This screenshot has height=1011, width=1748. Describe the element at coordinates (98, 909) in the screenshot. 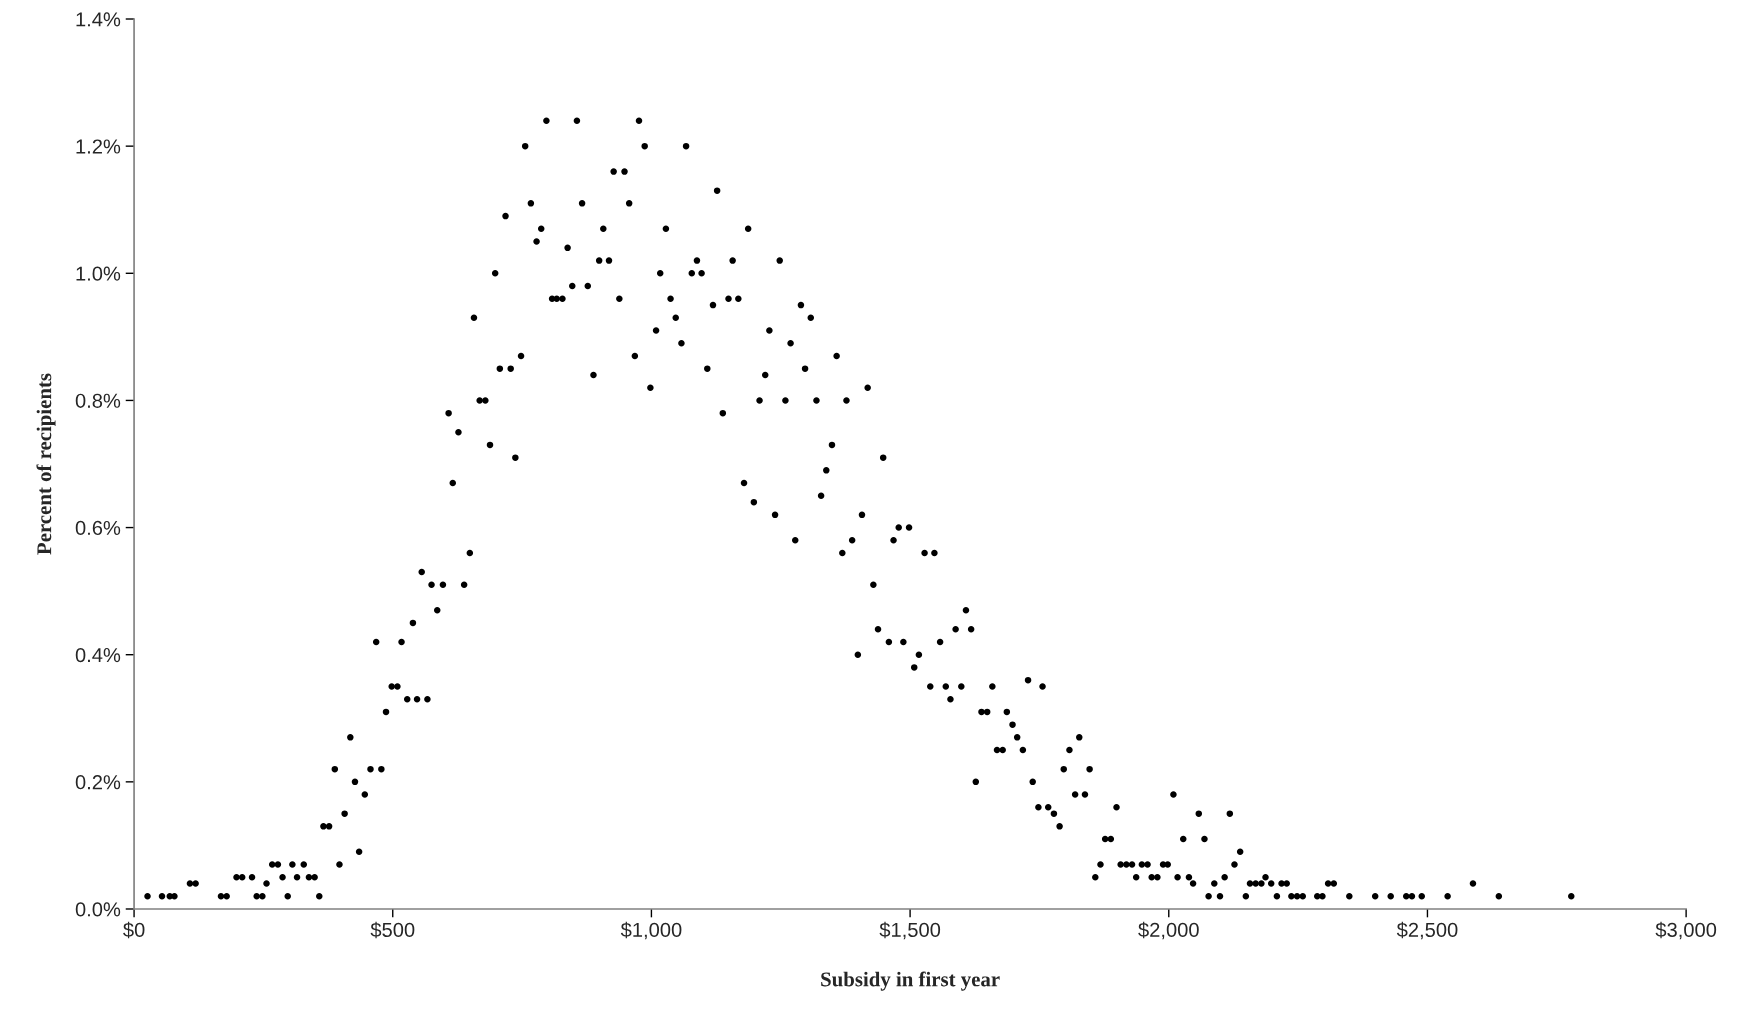

I see `y-tick-label: 0.0%` at that location.